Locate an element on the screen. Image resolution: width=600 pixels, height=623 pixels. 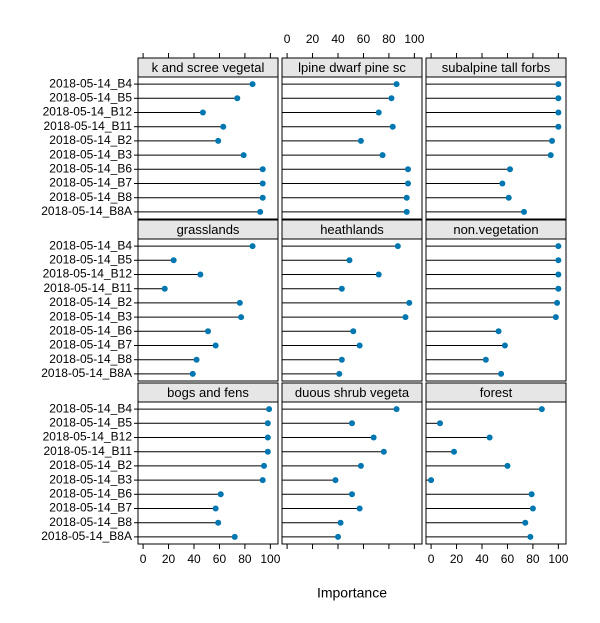
panel-title: forest is located at coordinates (496, 392).